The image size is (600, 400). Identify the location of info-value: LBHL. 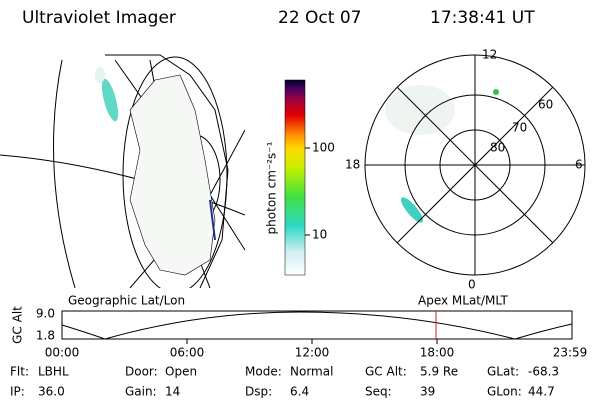
(53, 372).